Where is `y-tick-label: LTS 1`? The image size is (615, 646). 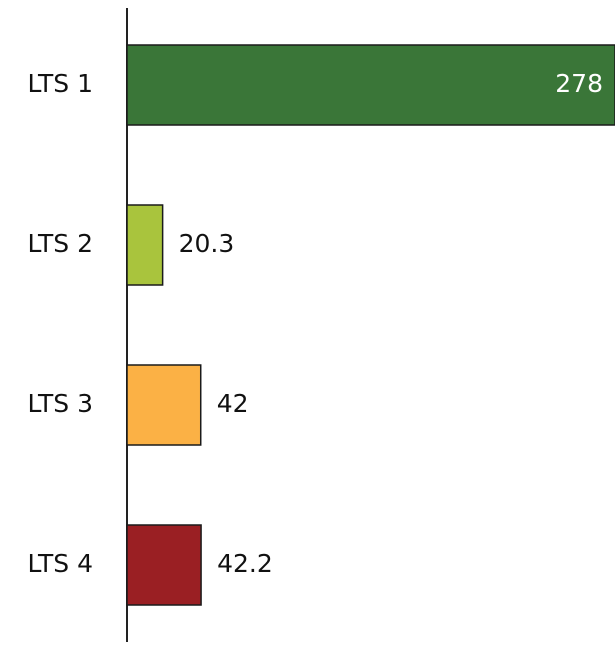
y-tick-label: LTS 1 is located at coordinates (60, 83).